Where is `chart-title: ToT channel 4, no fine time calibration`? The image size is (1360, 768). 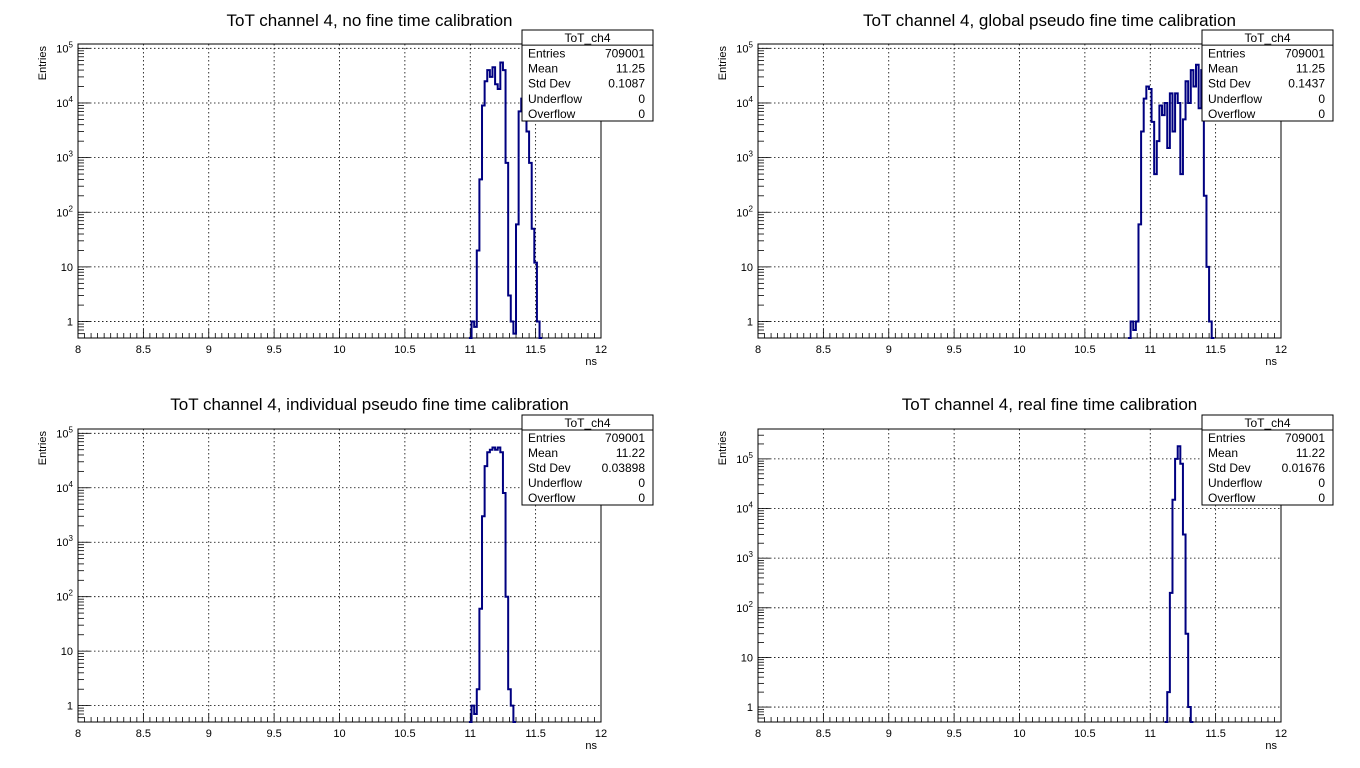
chart-title: ToT channel 4, no fine time calibration is located at coordinates (369, 20).